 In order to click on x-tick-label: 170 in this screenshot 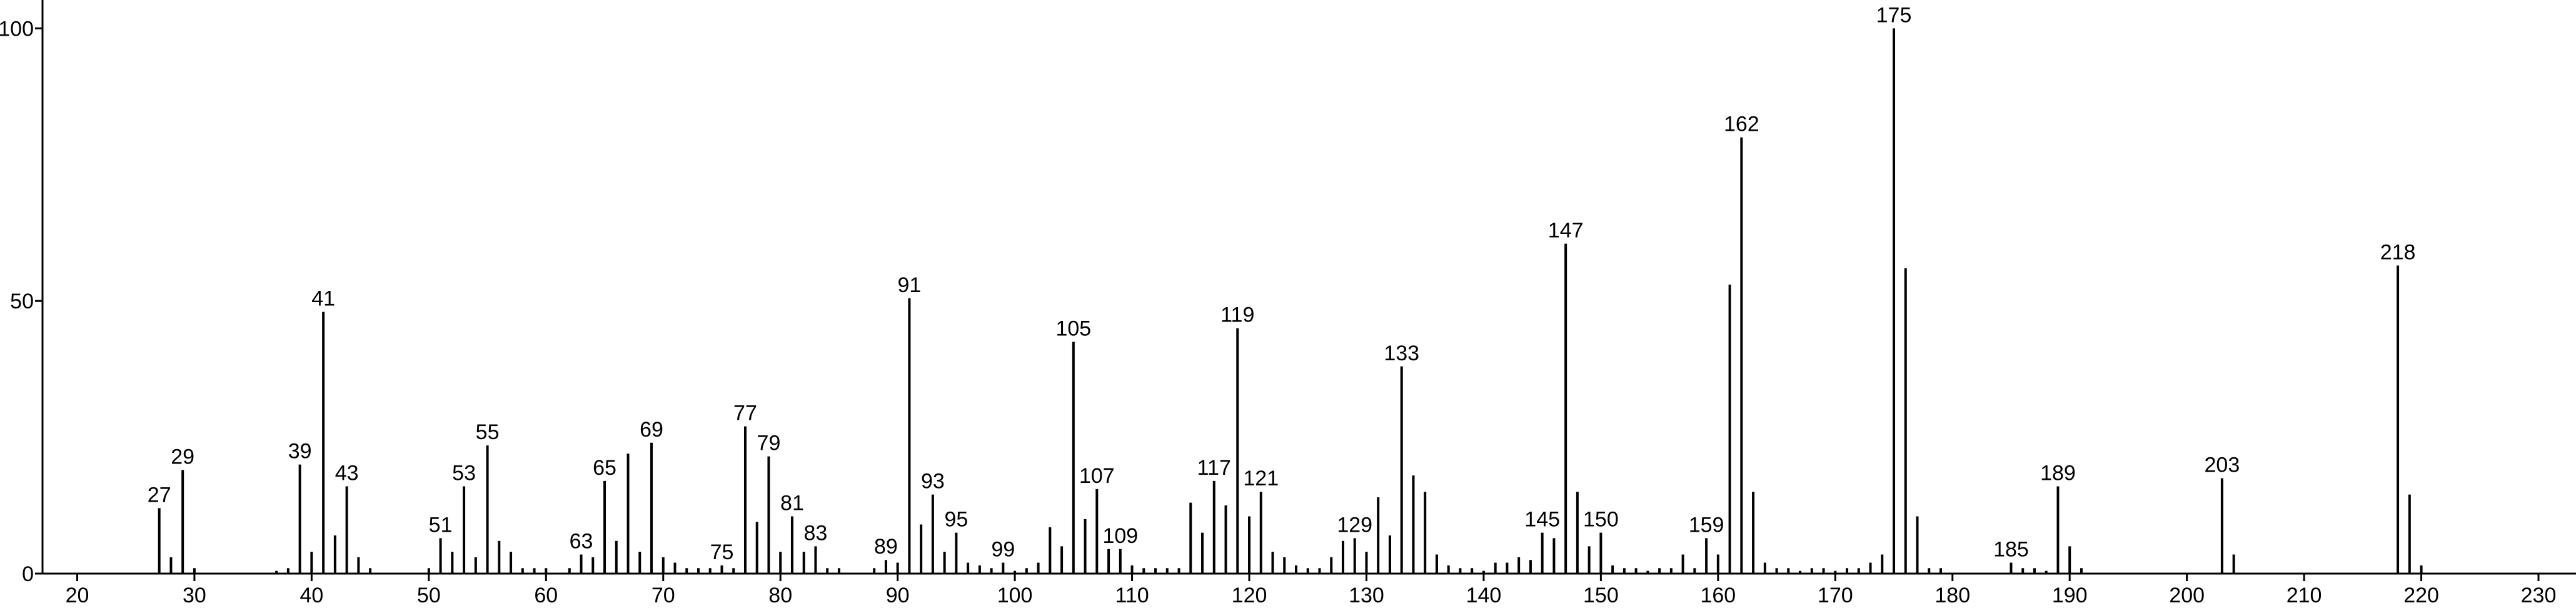, I will do `click(1835, 595)`.